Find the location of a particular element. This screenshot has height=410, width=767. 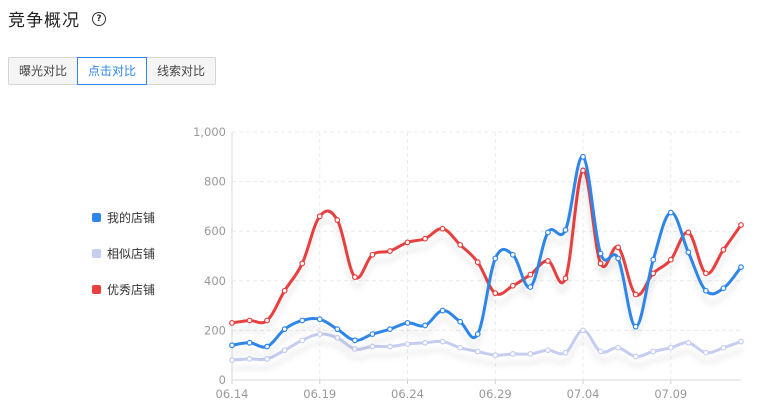

x-tick-label: 06.14 is located at coordinates (232, 394).